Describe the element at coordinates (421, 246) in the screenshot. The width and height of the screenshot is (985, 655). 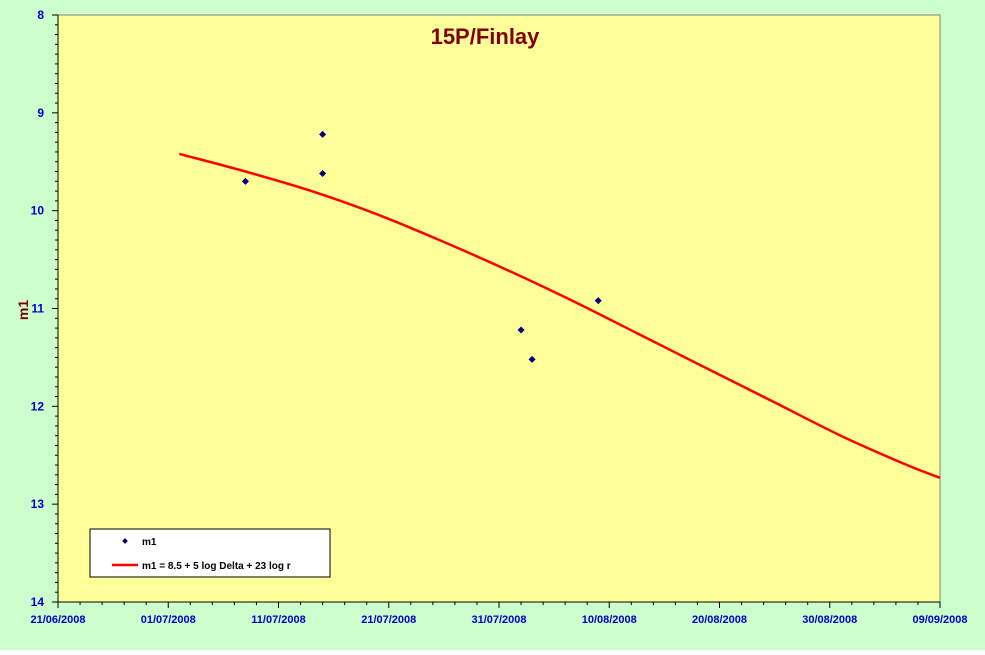
I see `m1-points` at that location.